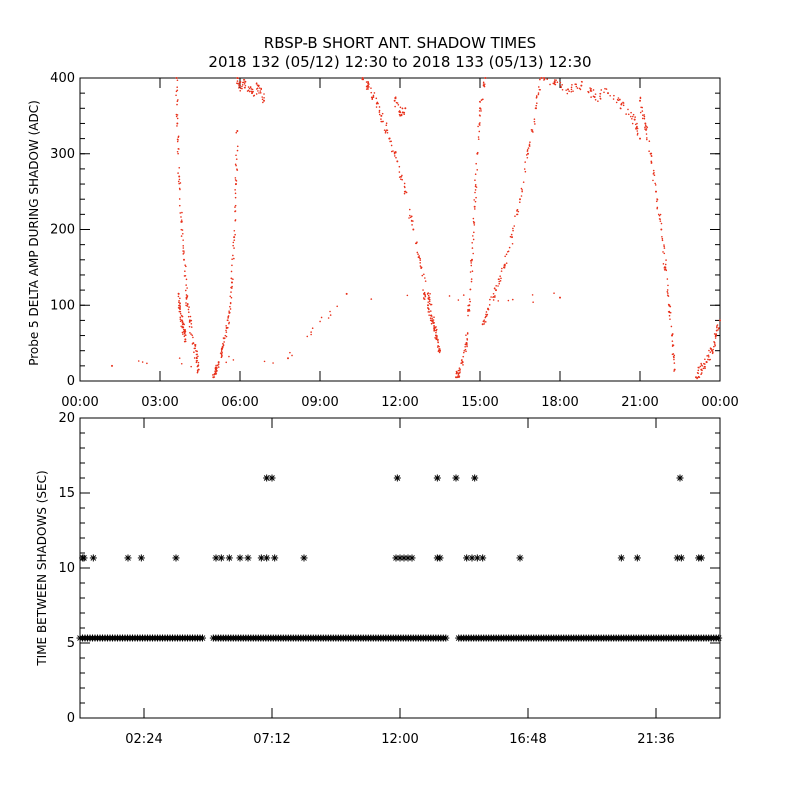 The width and height of the screenshot is (800, 800). What do you see at coordinates (719, 402) in the screenshot?
I see `top-x-tick-label: 00:00` at bounding box center [719, 402].